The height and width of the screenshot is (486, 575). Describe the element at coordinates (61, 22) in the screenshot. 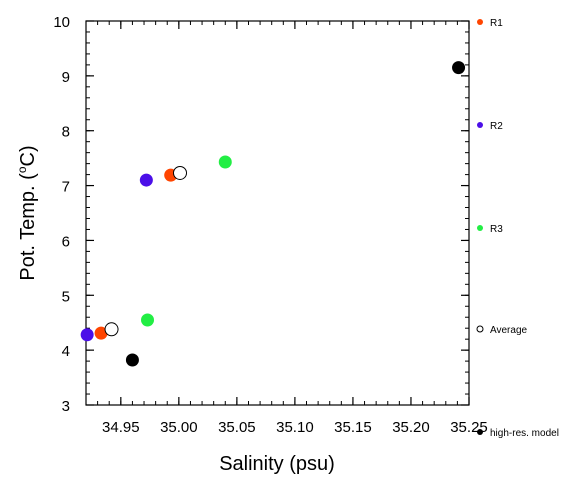

I see `y-tick-label: 10` at that location.